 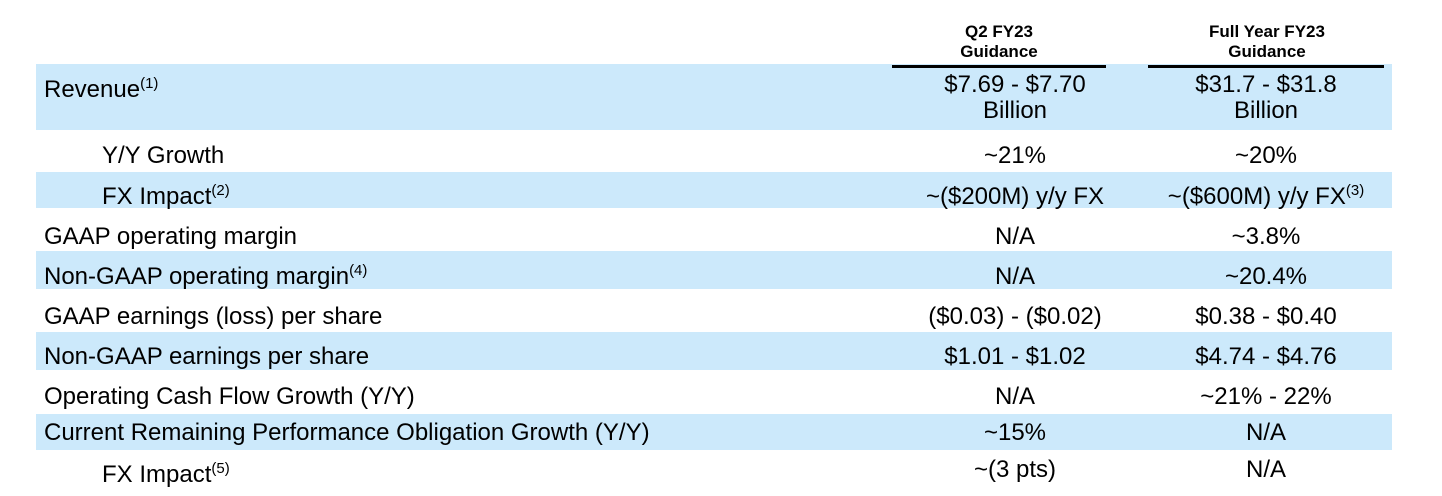 I want to click on full-year-value: ~21% - 22%, so click(x=1266, y=396).